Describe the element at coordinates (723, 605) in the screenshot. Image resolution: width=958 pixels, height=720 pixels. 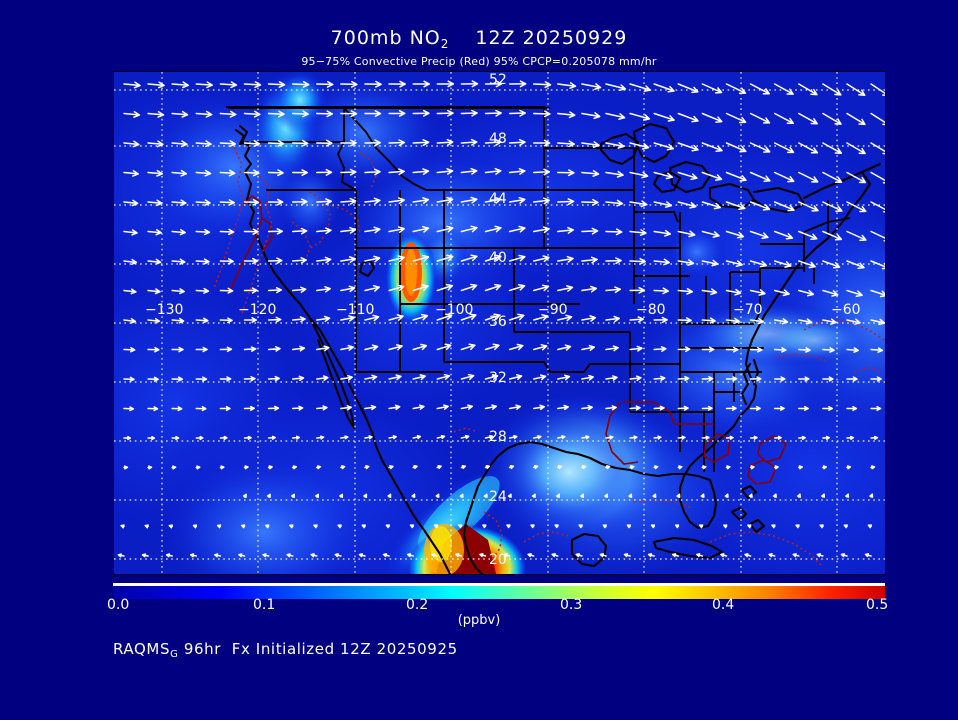
I see `colorbar-tick-4: 0.4` at that location.